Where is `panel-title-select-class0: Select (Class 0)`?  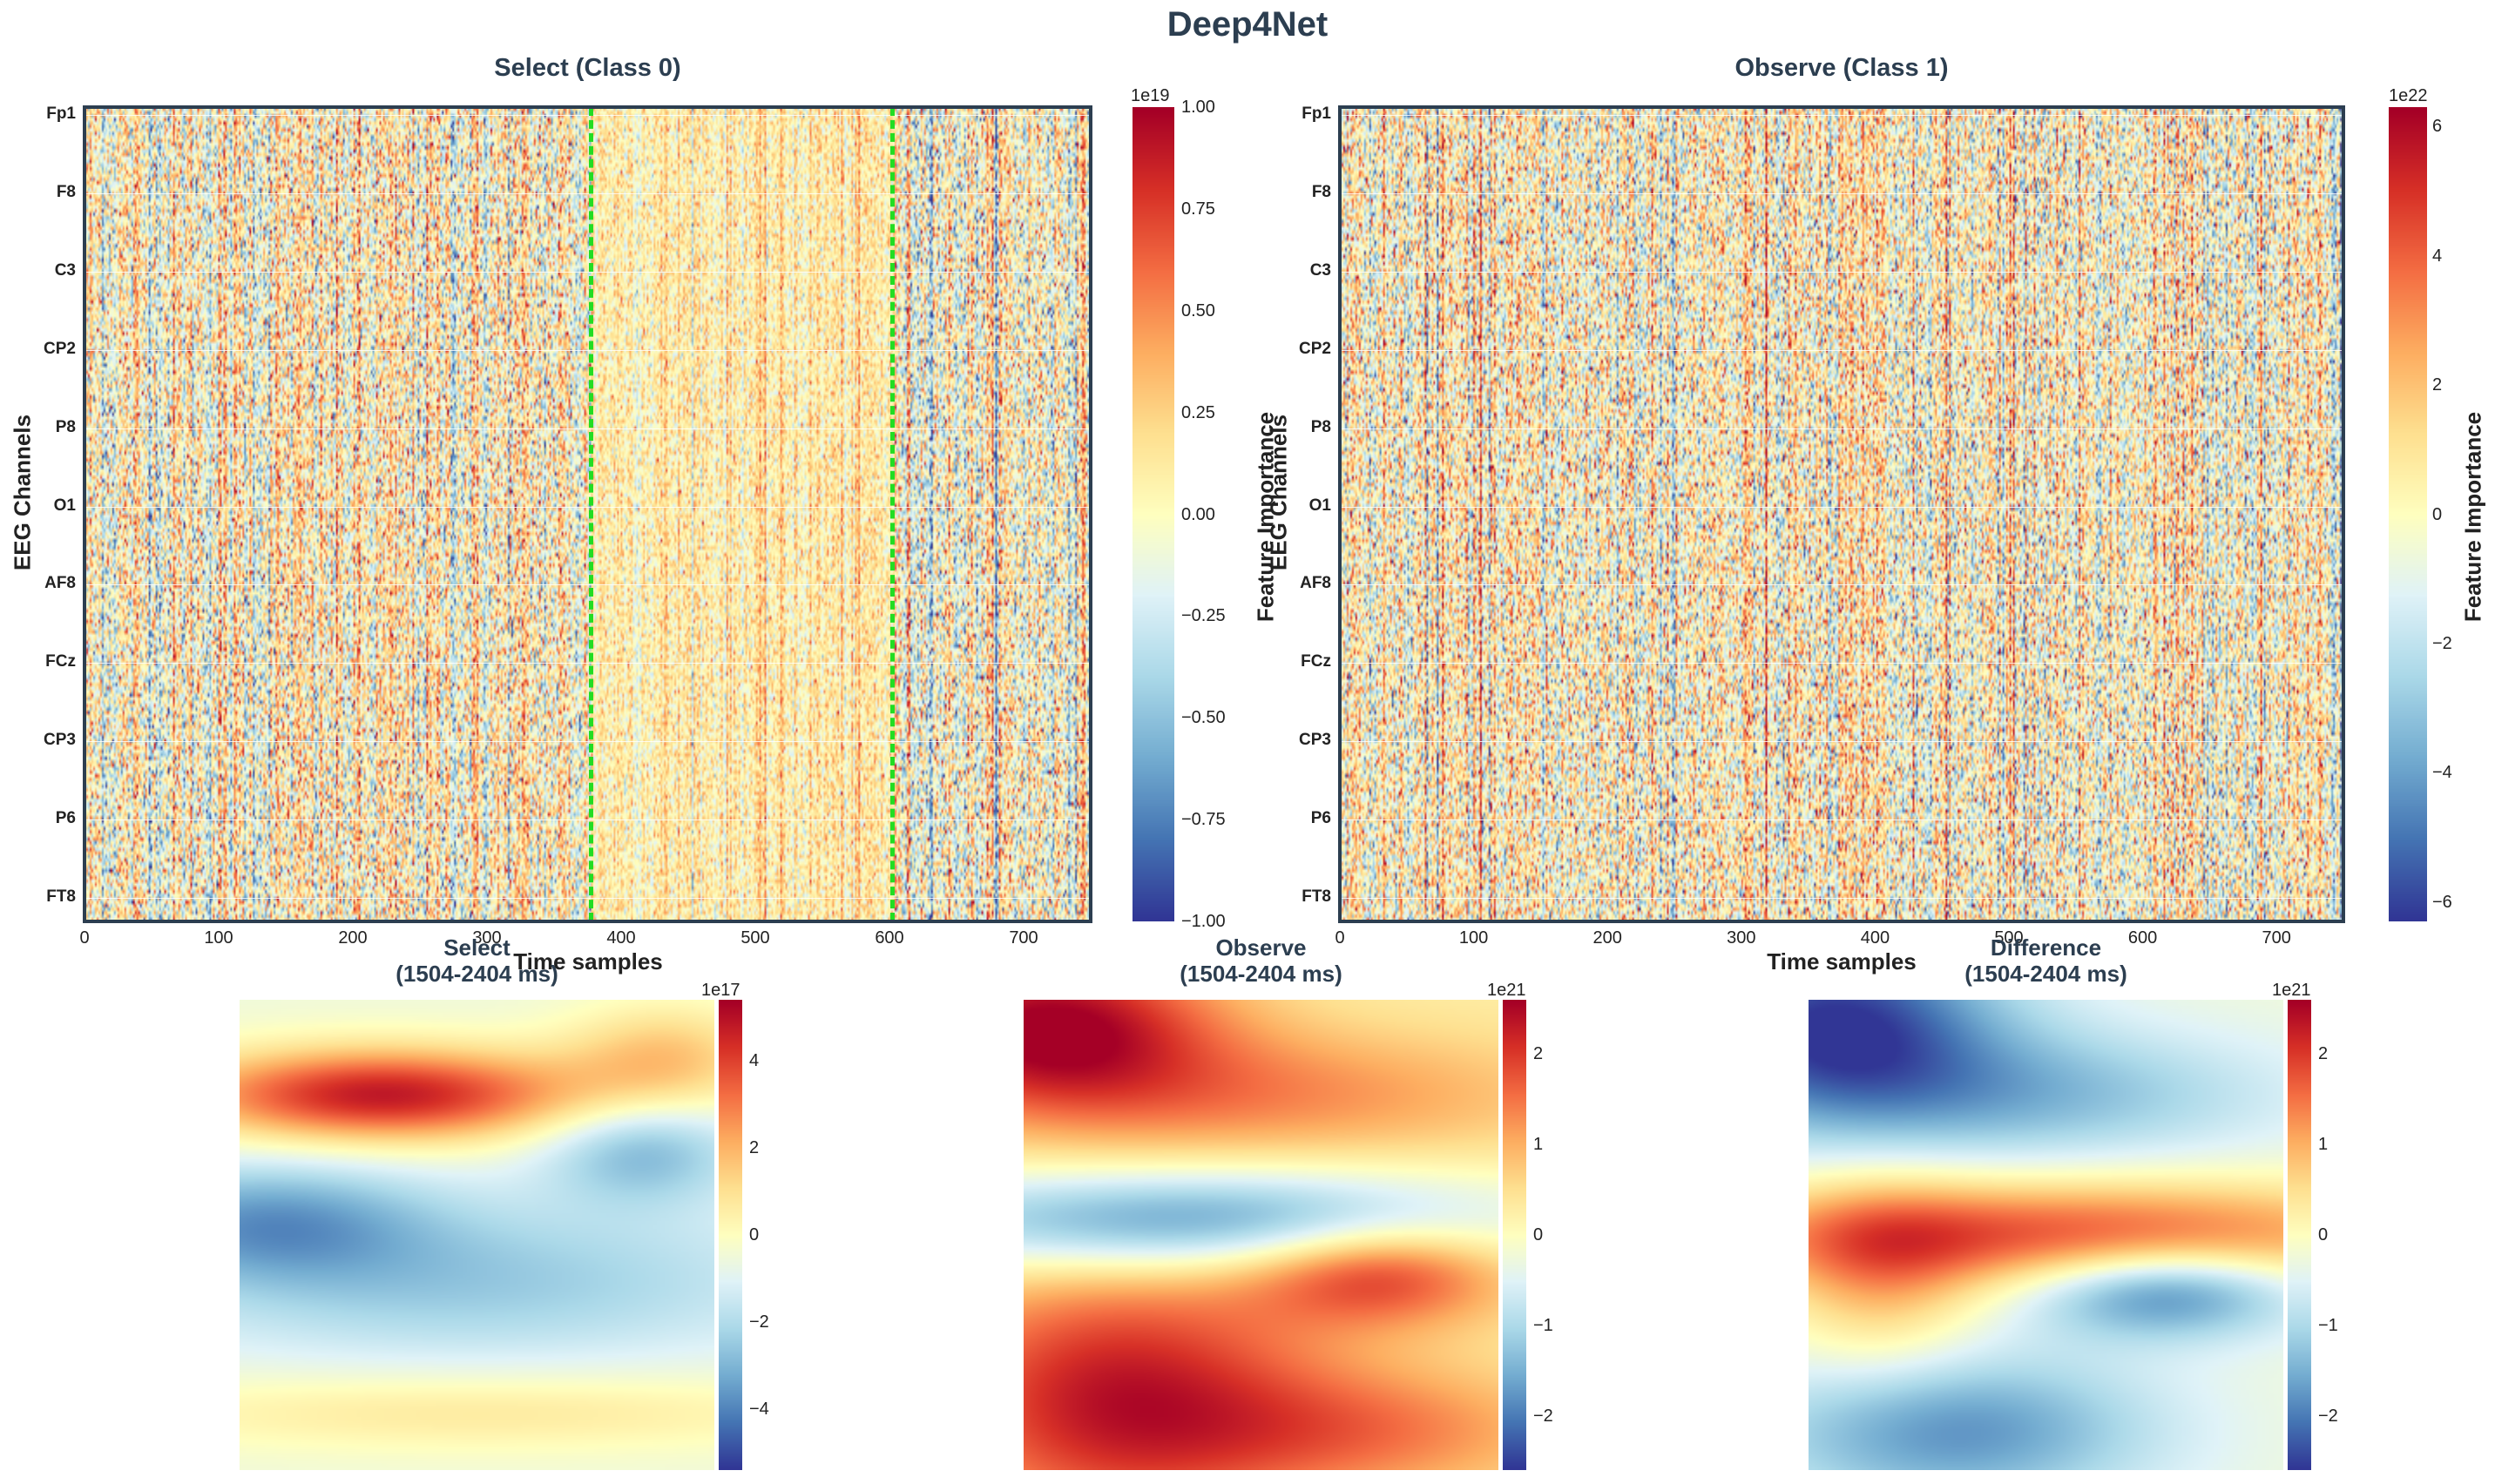
panel-title-select-class0: Select (Class 0) is located at coordinates (587, 68).